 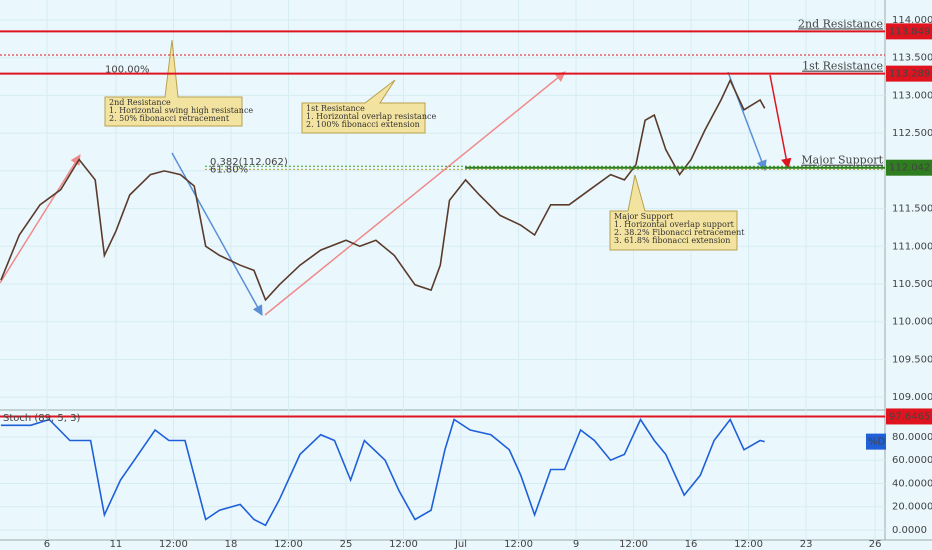 I want to click on y-tick-label: 110.500, so click(x=912, y=284).